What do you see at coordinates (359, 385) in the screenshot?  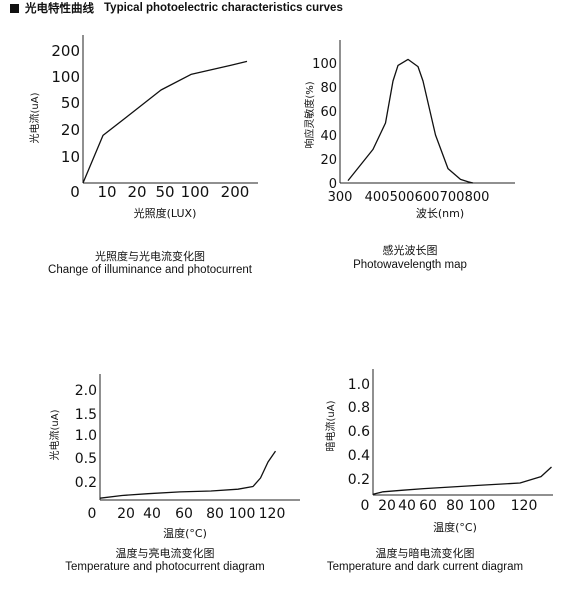 I see `chart4-y-tick-label: 1.0` at bounding box center [359, 385].